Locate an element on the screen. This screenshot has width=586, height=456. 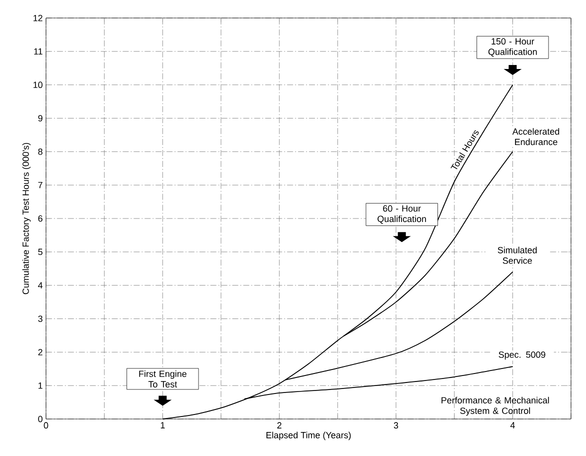
series-label: Spec. 5009 is located at coordinates (522, 355).